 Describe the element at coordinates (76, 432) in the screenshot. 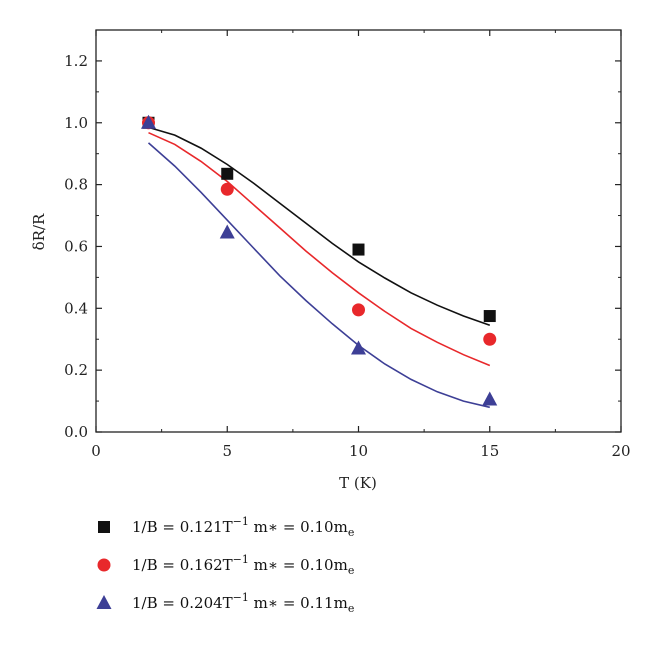

I see `y-tick-label: 0.0` at that location.